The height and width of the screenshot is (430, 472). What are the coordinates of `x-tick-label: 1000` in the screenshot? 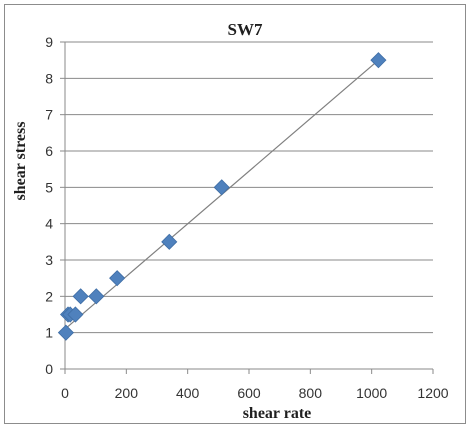 It's located at (371, 393).